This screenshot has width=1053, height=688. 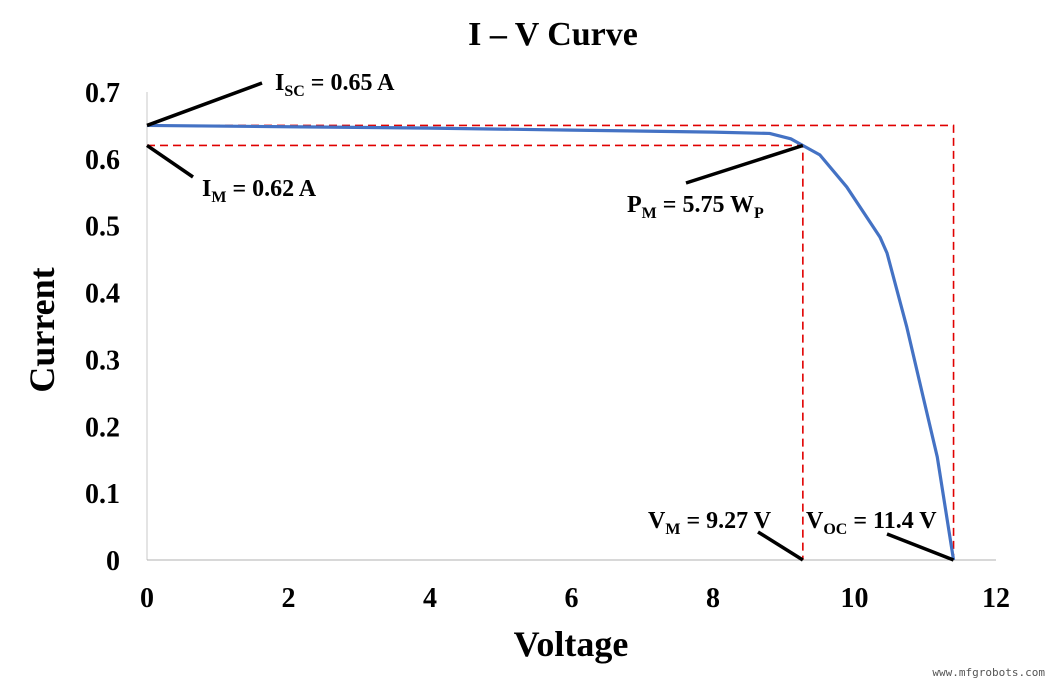 What do you see at coordinates (553, 34) in the screenshot?
I see `chart-title: I – V Curve` at bounding box center [553, 34].